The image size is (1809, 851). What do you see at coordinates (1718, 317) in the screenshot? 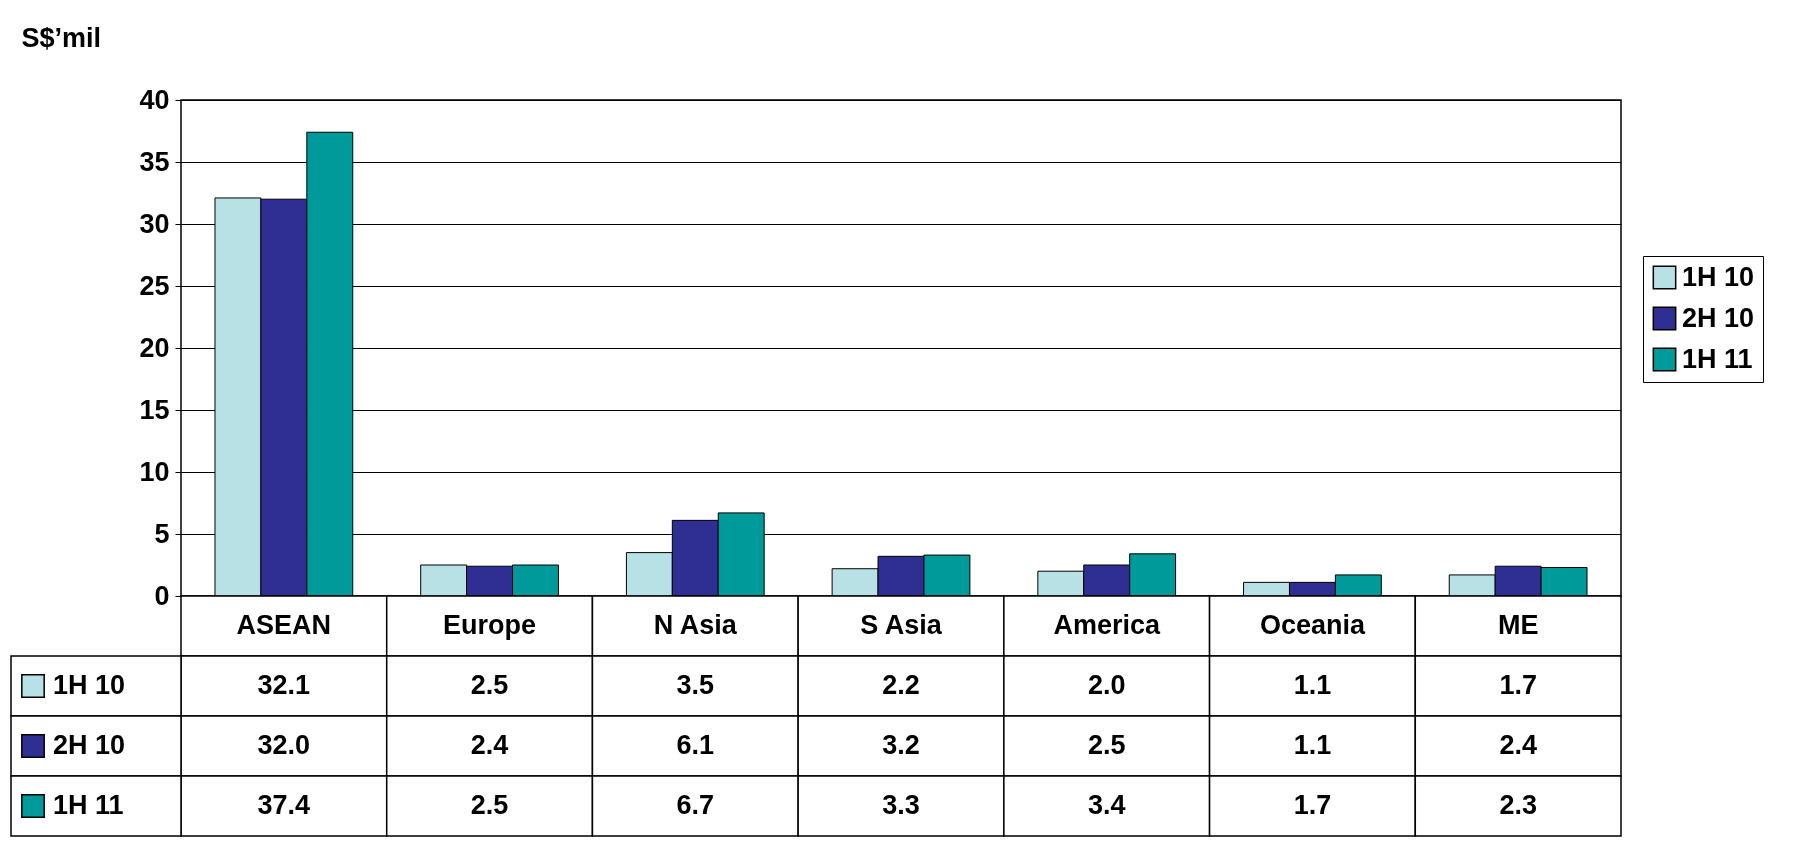
I see `legend-label: 2H 10` at bounding box center [1718, 317].